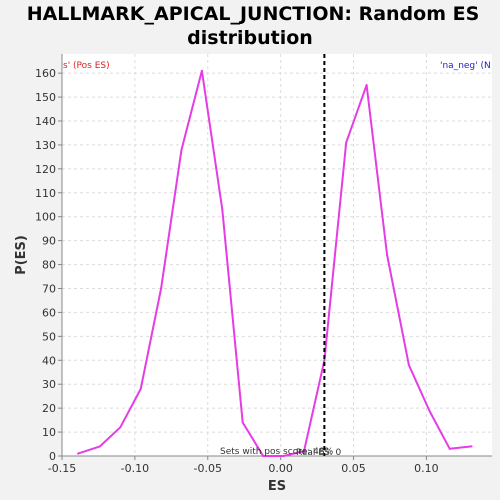 The height and width of the screenshot is (500, 500). I want to click on footnote-real-es: Real ES: 0, so click(319, 453).